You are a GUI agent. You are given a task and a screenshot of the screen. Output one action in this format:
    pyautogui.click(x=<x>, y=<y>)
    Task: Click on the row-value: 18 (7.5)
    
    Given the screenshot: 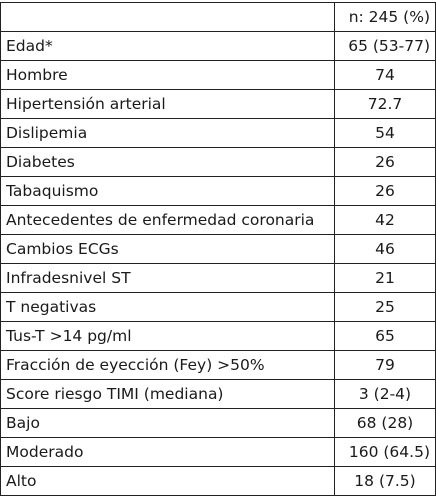 What is the action you would take?
    pyautogui.click(x=385, y=481)
    